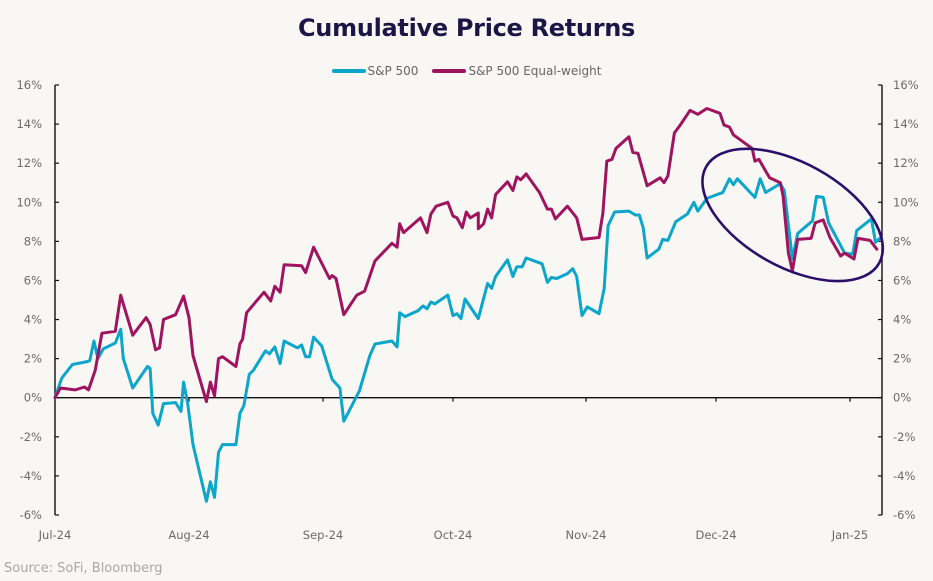  I want to click on y-tick-label-left: 0%, so click(33, 398).